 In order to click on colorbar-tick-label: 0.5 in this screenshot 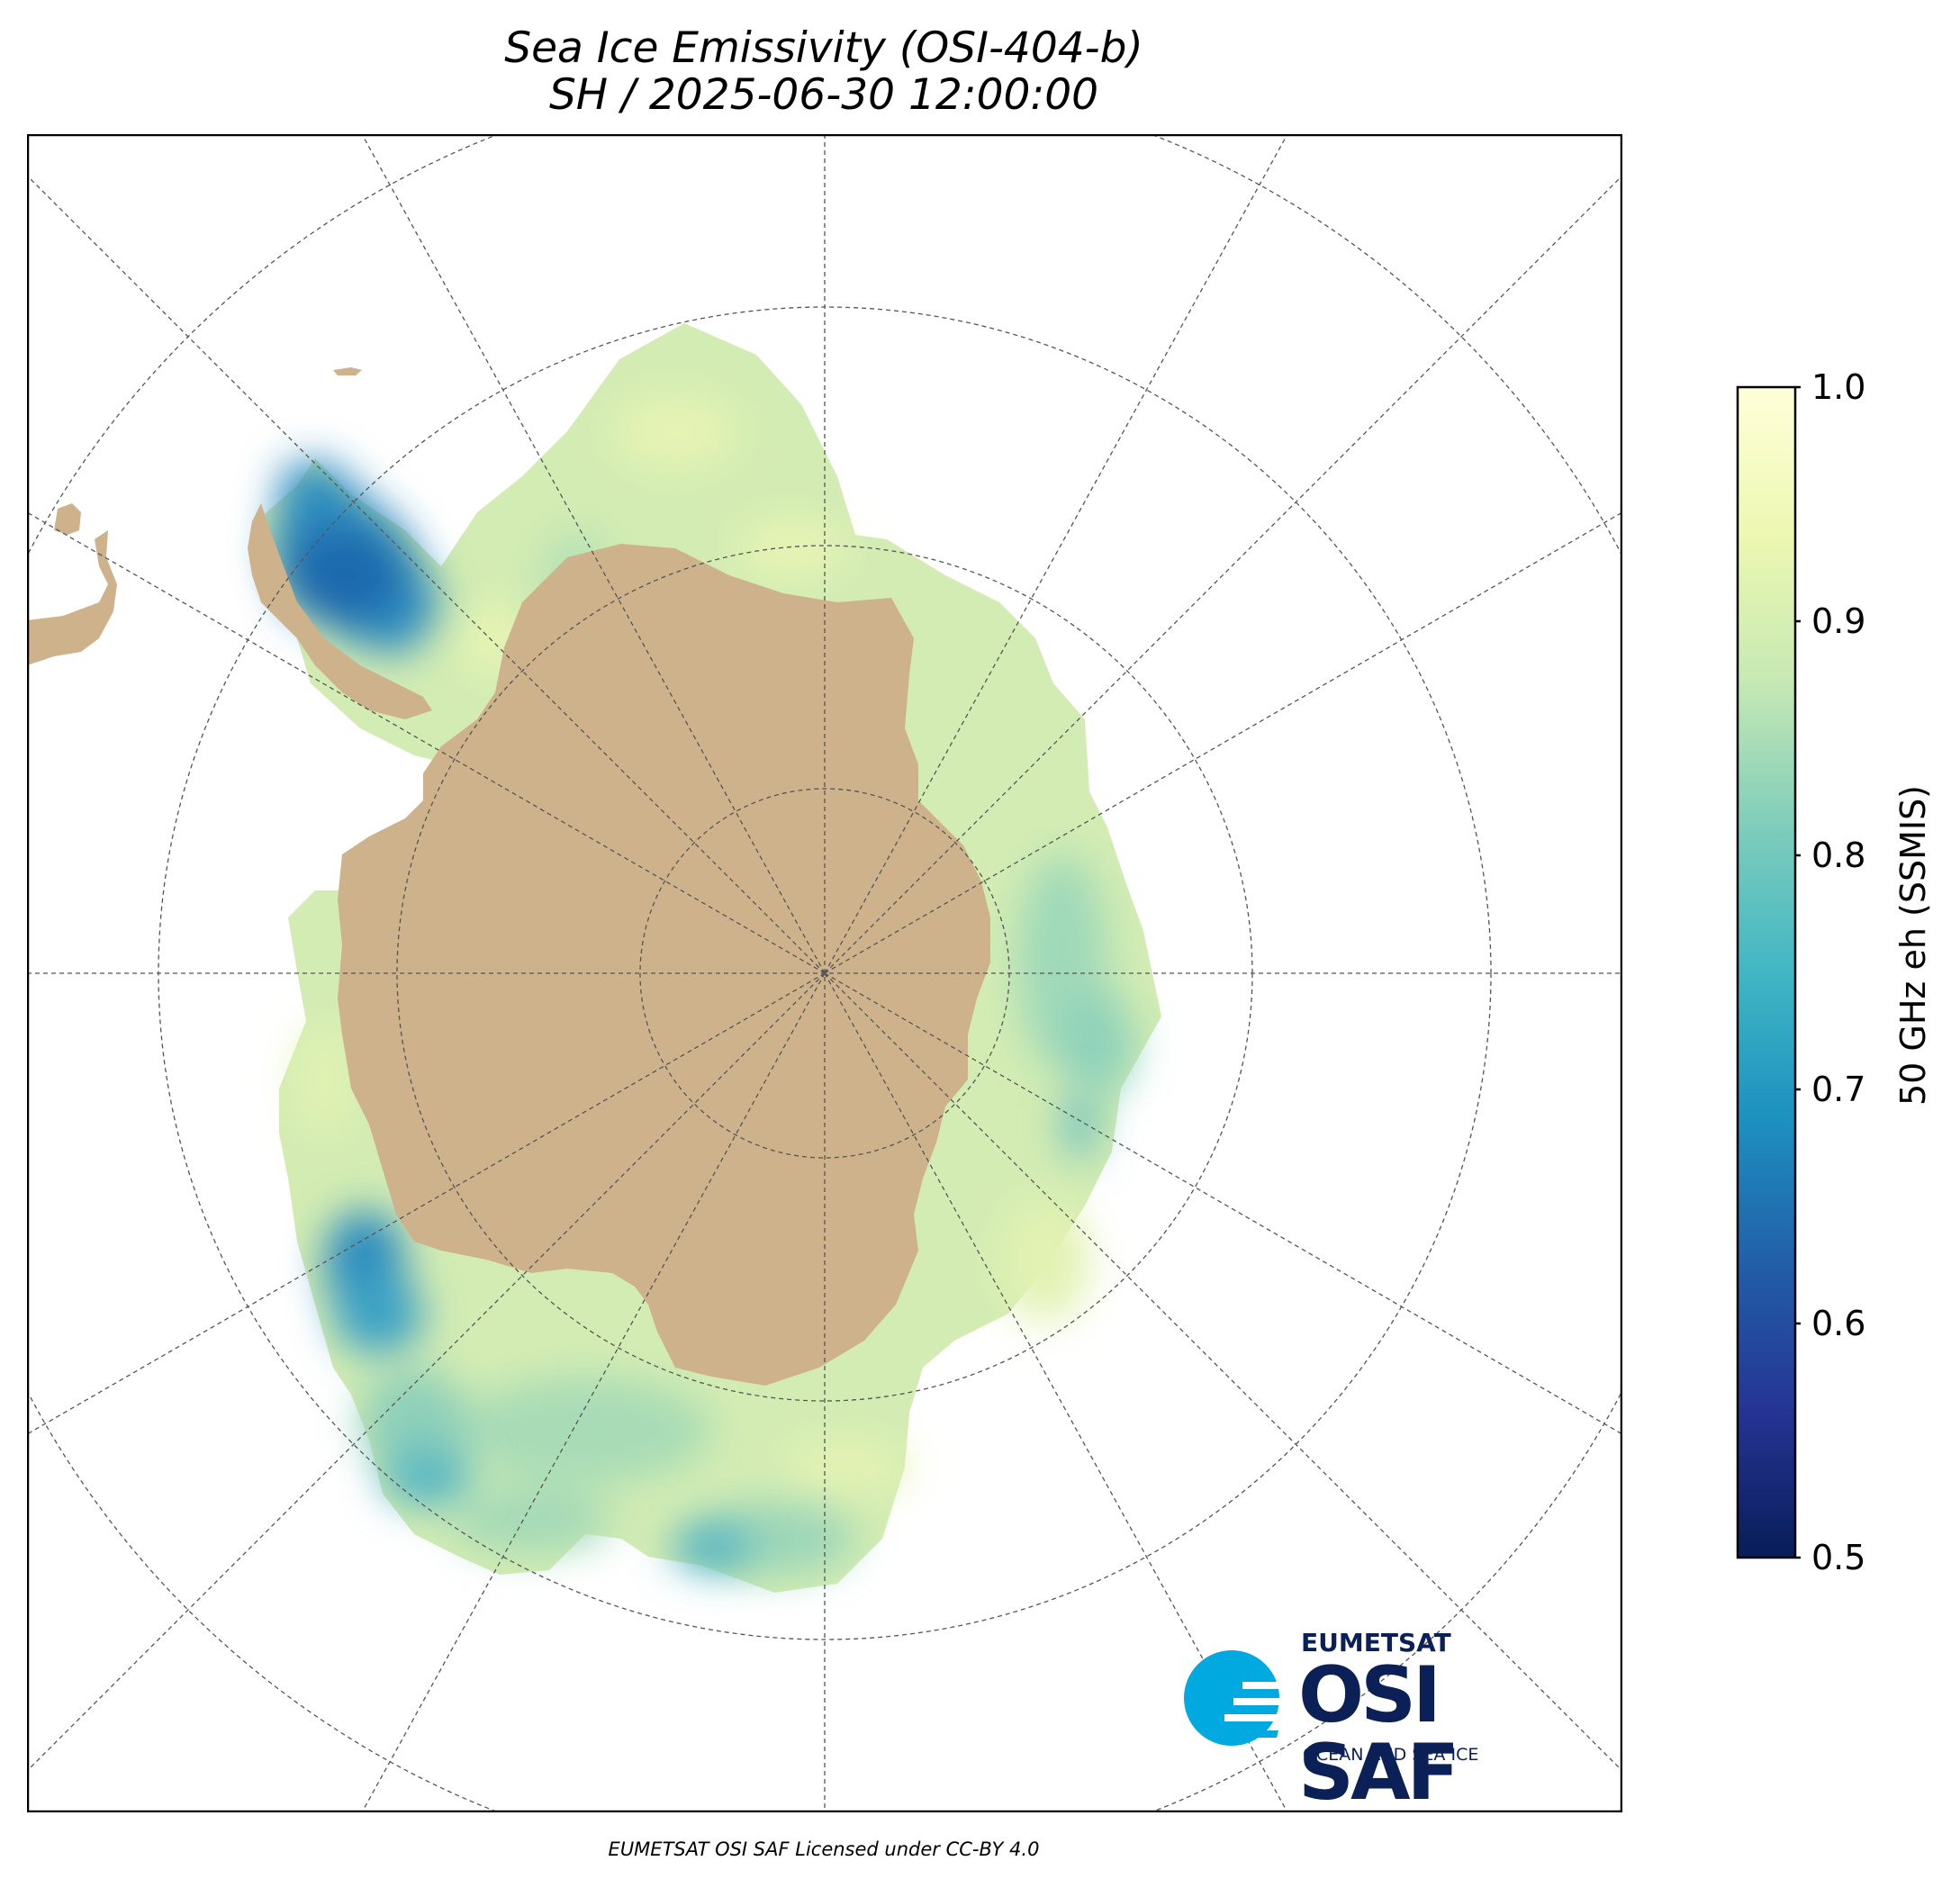, I will do `click(1838, 1557)`.